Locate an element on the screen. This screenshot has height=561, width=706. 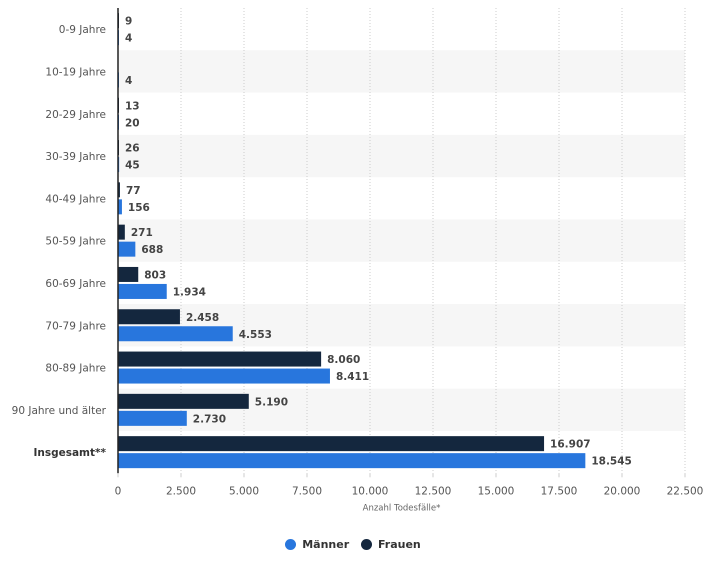
category-label: 80-89 Jahre is located at coordinates (75, 369).